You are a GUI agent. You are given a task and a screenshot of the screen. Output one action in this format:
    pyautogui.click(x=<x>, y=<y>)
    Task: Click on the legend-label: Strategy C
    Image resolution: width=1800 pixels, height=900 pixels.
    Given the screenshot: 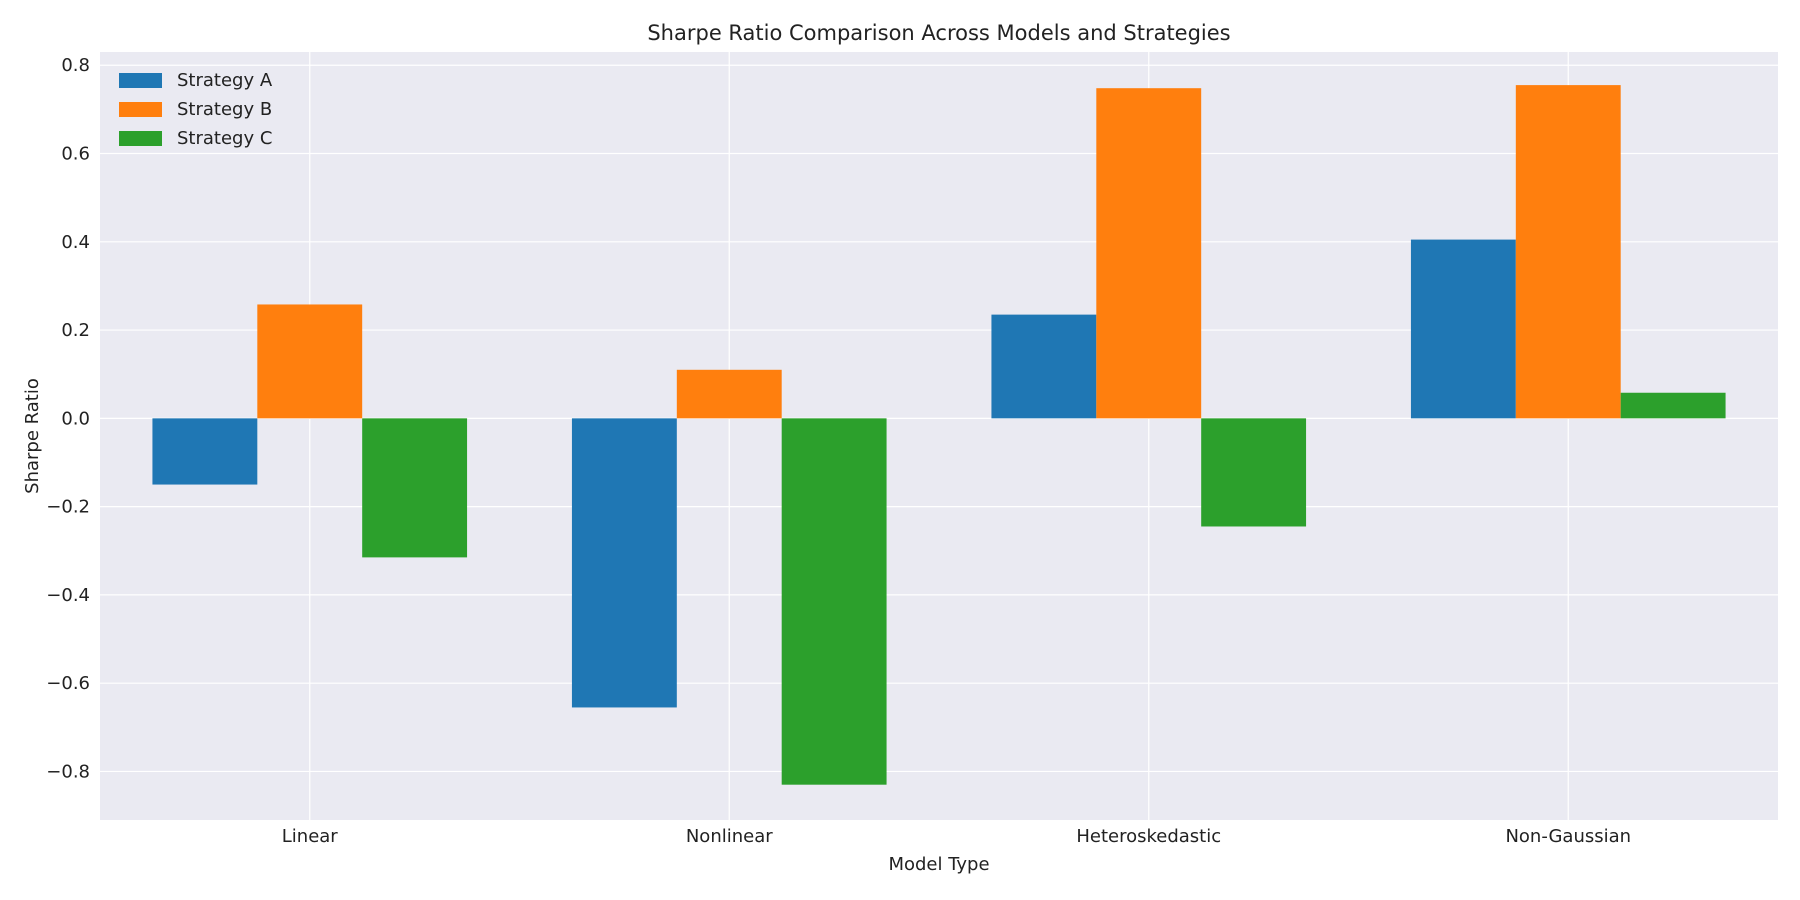 What is the action you would take?
    pyautogui.click(x=224, y=138)
    